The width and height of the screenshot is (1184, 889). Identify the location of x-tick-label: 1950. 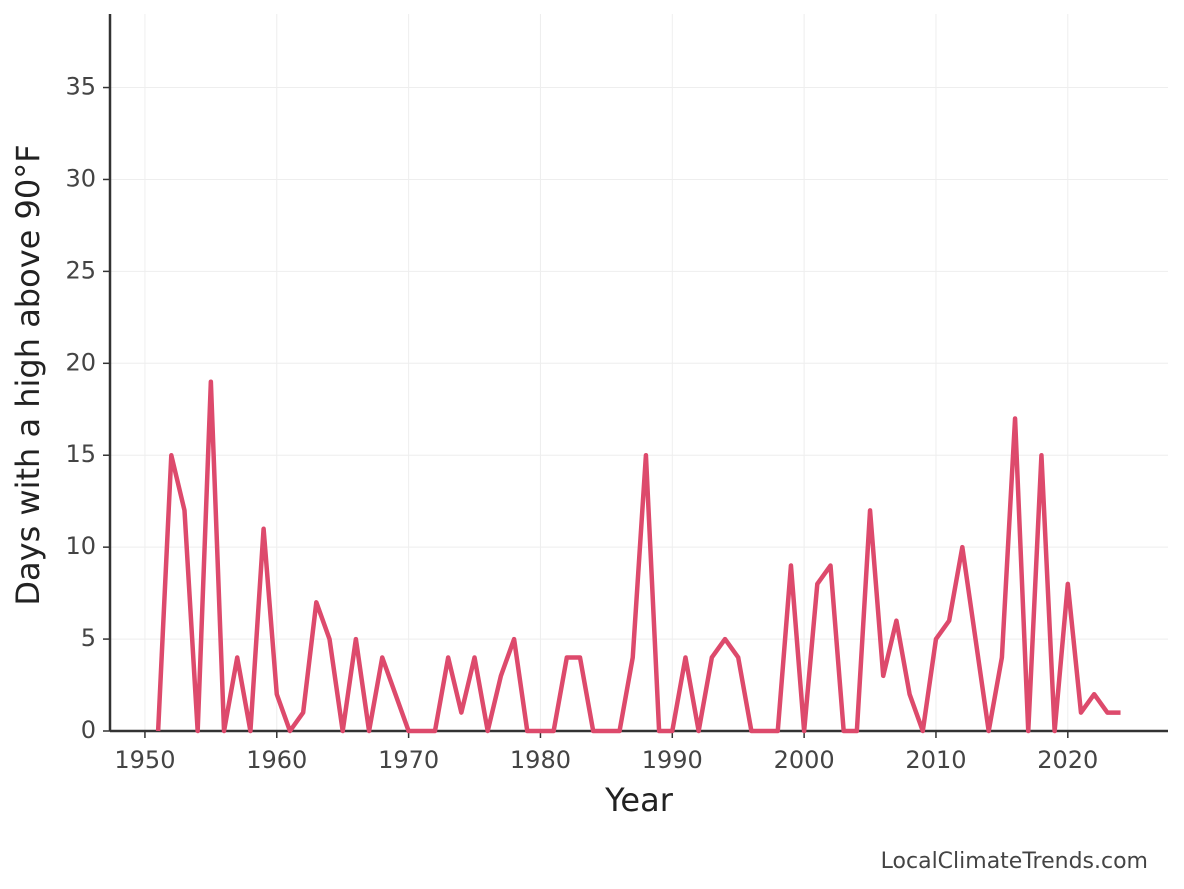
(144, 760).